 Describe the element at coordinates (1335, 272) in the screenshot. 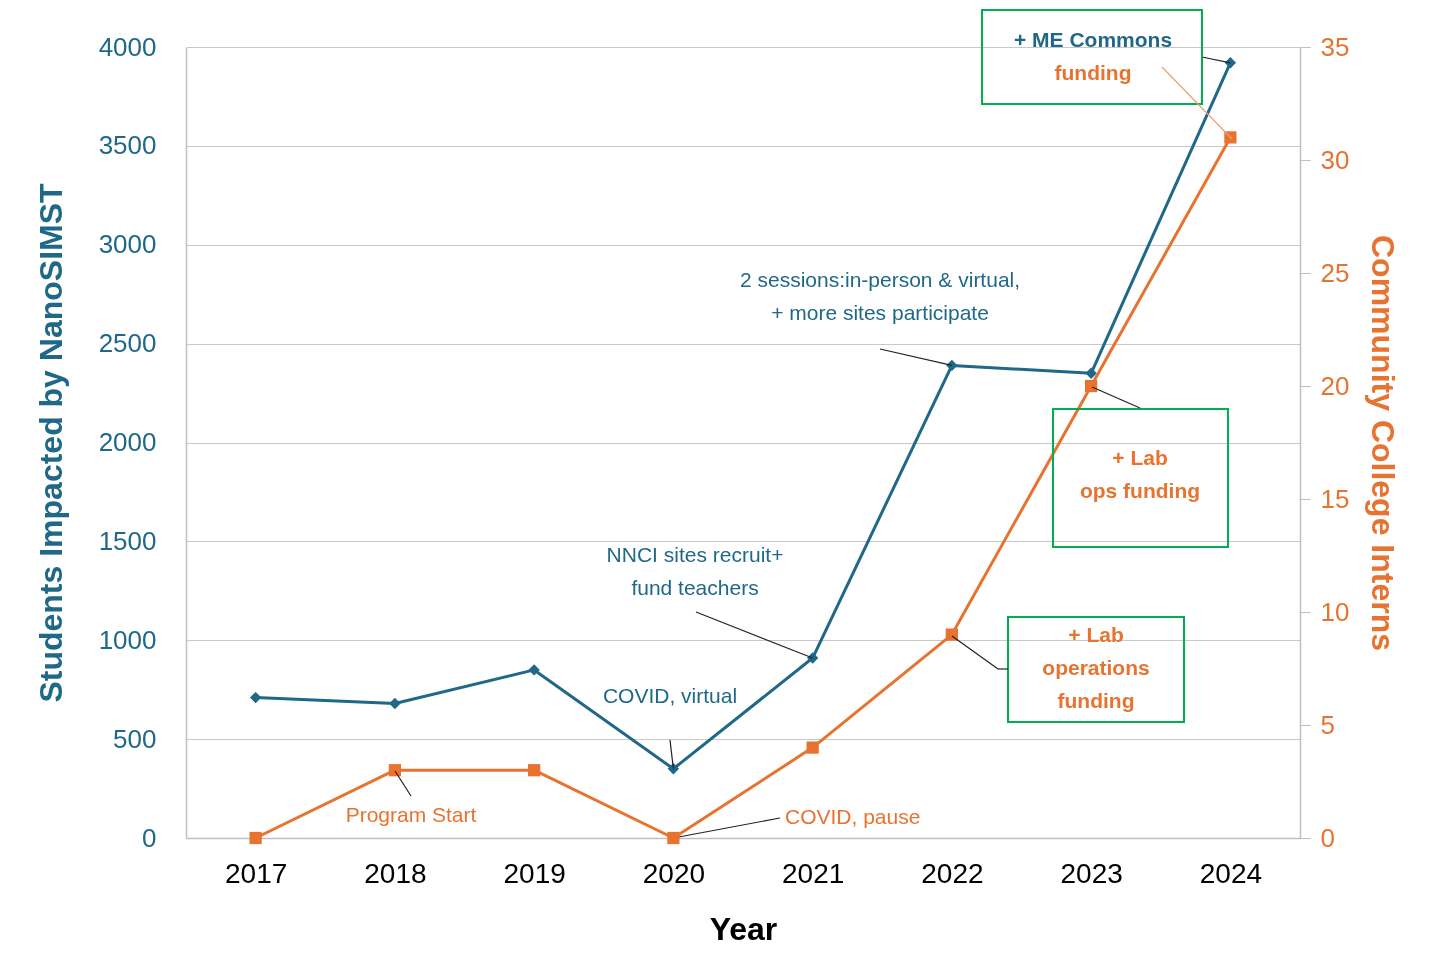

I see `y2-tick-label: 25` at that location.